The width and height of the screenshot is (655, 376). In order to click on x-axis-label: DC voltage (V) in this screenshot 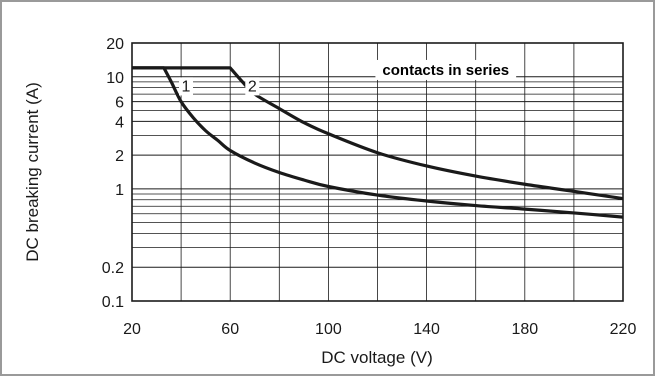, I will do `click(376, 357)`.